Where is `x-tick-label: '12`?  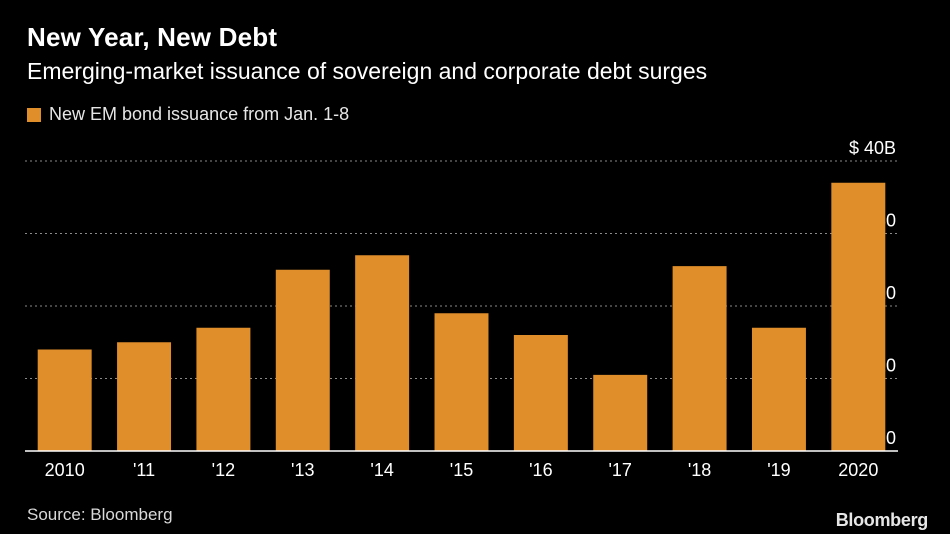 x-tick-label: '12 is located at coordinates (223, 470).